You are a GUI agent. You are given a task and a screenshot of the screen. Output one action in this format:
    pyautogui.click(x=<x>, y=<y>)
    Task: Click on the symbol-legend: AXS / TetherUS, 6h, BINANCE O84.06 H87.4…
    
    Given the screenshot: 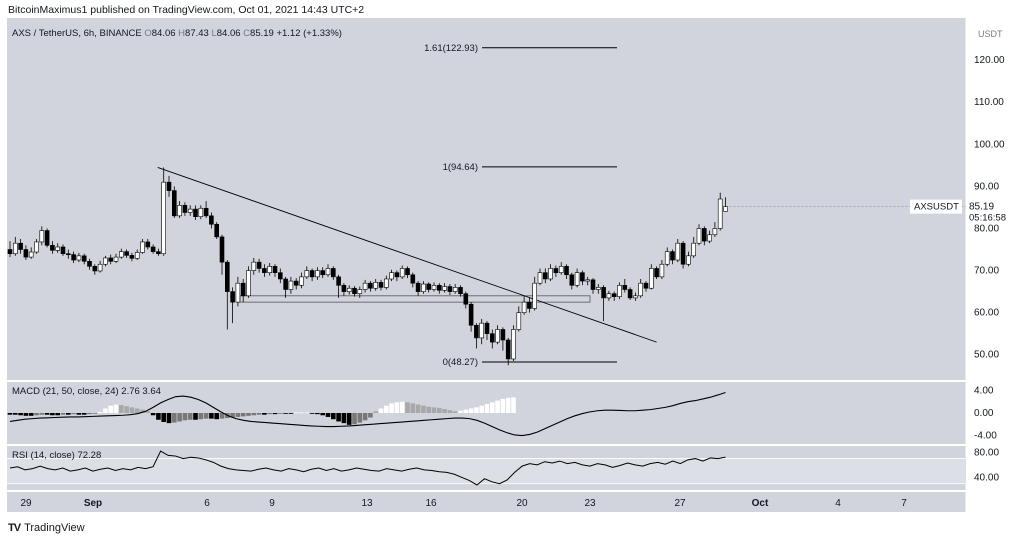 What is the action you would take?
    pyautogui.click(x=177, y=33)
    